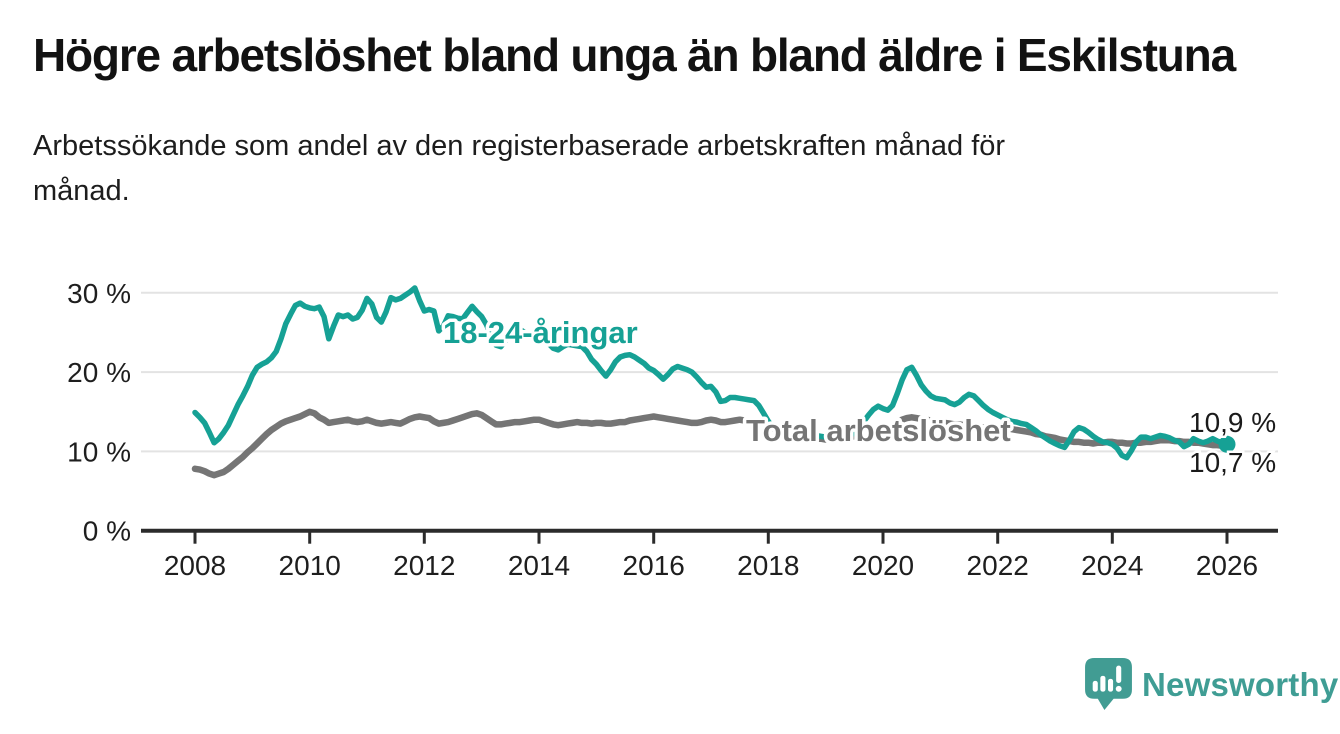 Image resolution: width=1340 pixels, height=734 pixels. I want to click on x-axis, so click(709, 536).